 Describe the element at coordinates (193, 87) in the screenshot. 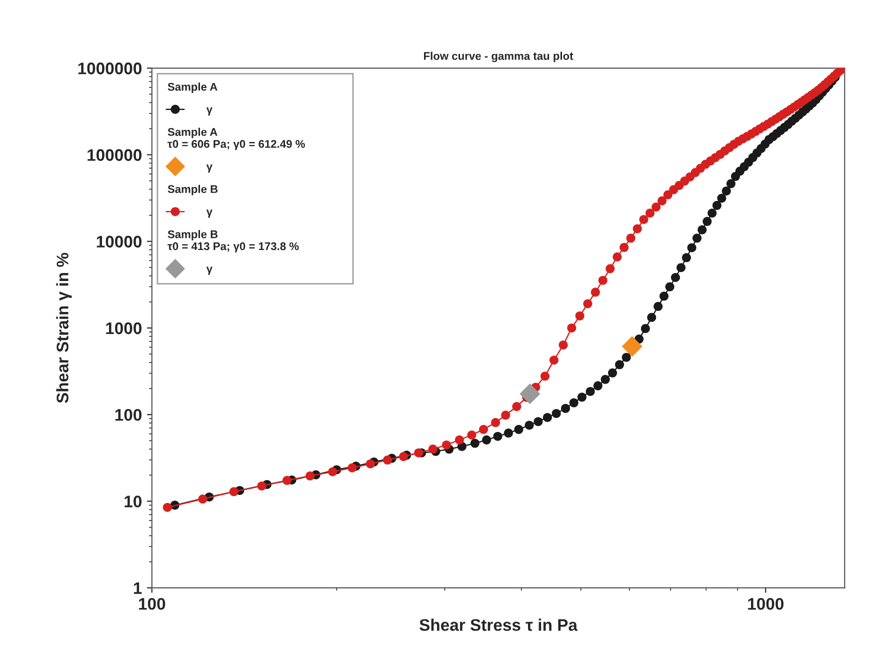

I see `annotation: Sample A` at that location.